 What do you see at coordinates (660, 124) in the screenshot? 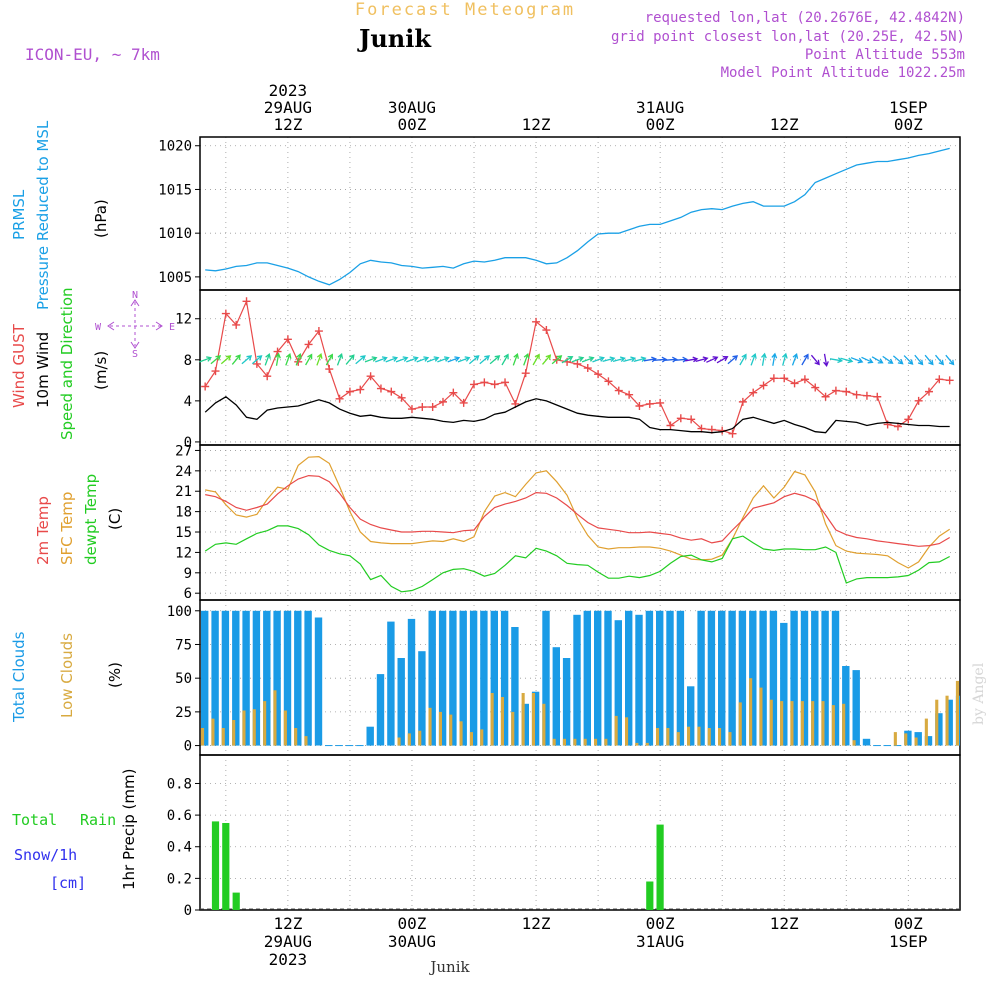
I see `top-time-label: 00Z` at bounding box center [660, 124].